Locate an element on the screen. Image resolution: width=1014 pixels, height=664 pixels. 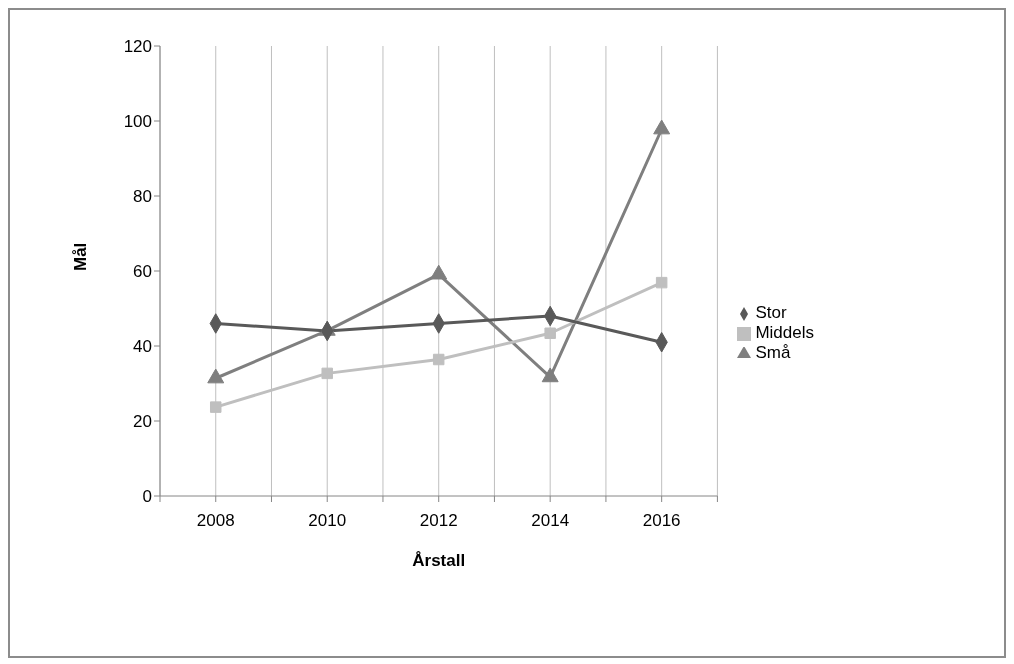
y-tick-label: 40 is located at coordinates (142, 347).